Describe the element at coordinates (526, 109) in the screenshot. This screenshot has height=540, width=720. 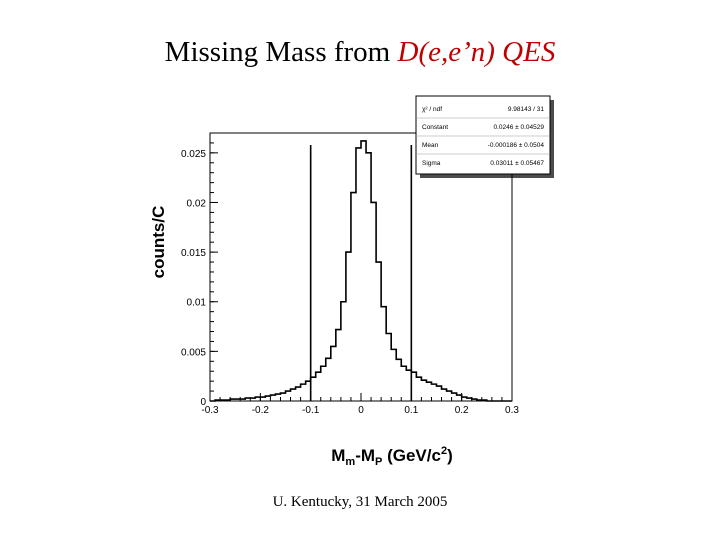
I see `stats-value: 9.98143 / 31` at that location.